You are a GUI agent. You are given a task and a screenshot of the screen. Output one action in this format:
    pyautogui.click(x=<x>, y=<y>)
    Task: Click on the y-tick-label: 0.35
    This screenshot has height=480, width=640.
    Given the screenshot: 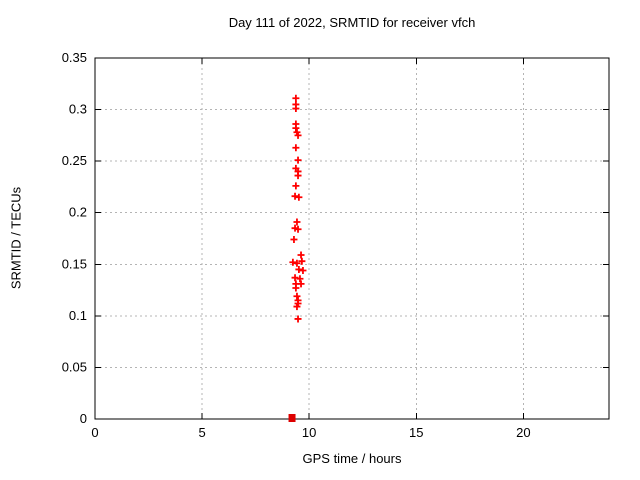 What is the action you would take?
    pyautogui.click(x=74, y=57)
    